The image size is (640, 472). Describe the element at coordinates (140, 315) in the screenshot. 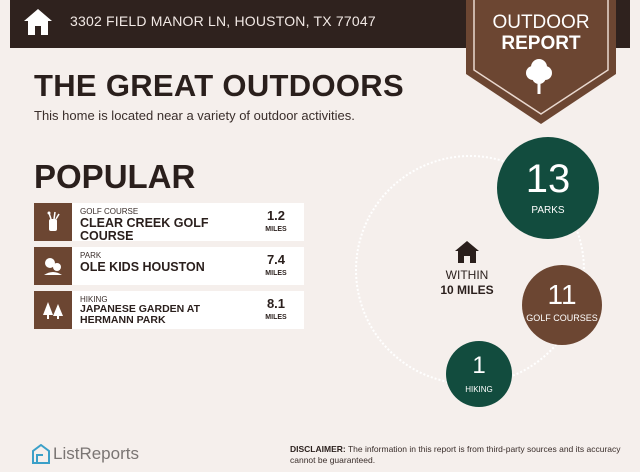

I see `item-name: JAPANESE GARDEN AT HERMANN PARK` at that location.